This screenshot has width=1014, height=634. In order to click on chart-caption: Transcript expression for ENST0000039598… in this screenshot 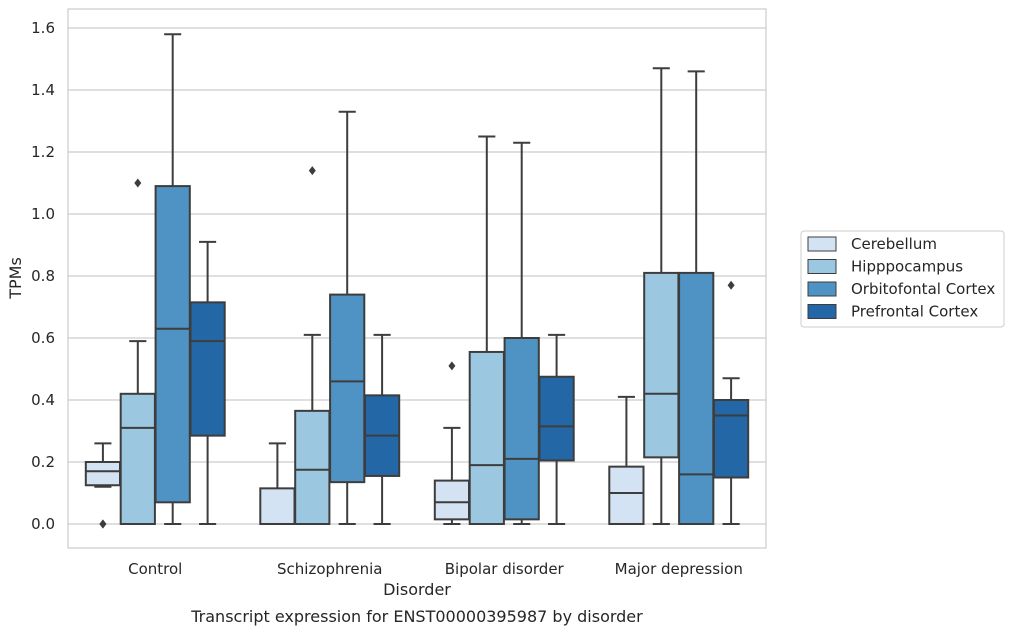, I will do `click(416, 616)`.